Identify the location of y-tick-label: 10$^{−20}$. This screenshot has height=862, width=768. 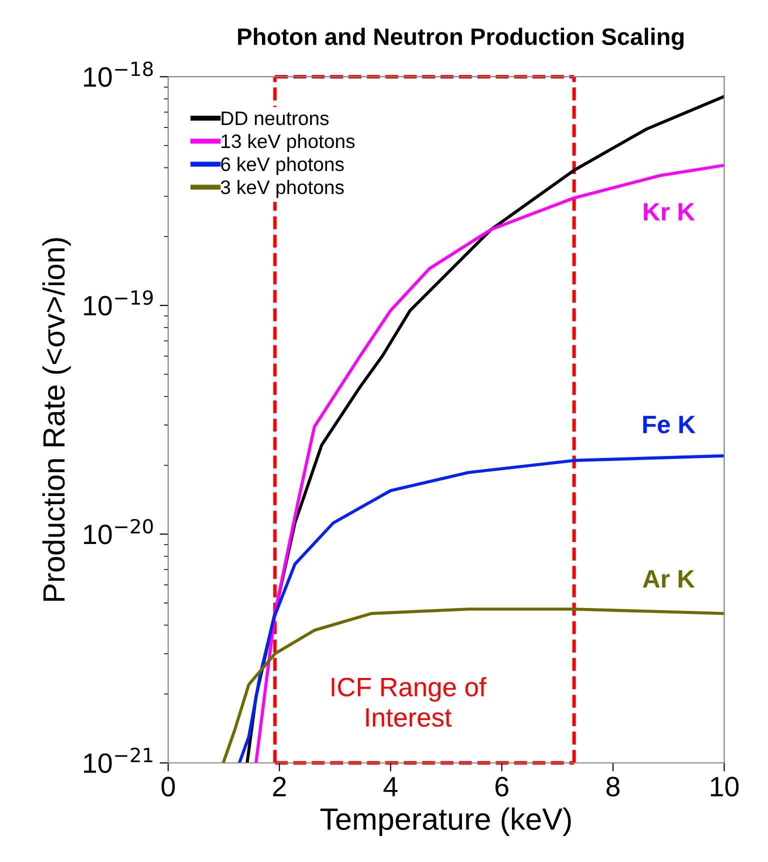
(118, 531).